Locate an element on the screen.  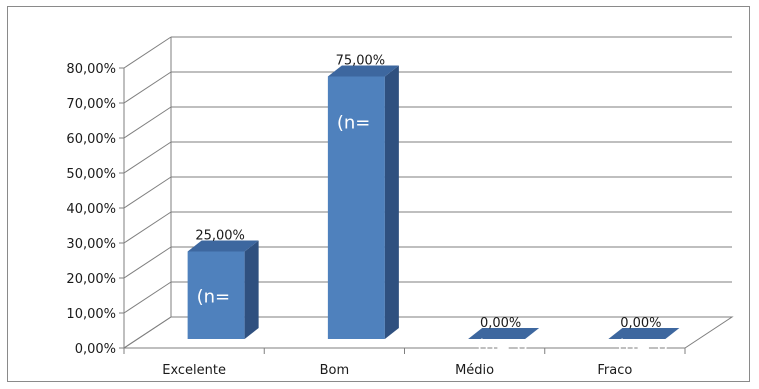
bar-excelente is located at coordinates (223, 289).